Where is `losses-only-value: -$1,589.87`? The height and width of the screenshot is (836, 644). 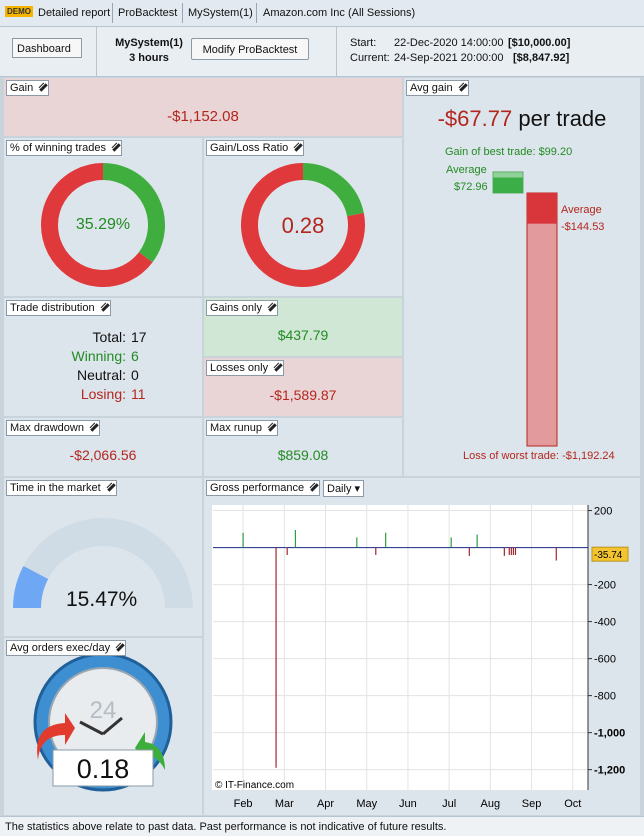 losses-only-value: -$1,589.87 is located at coordinates (303, 395).